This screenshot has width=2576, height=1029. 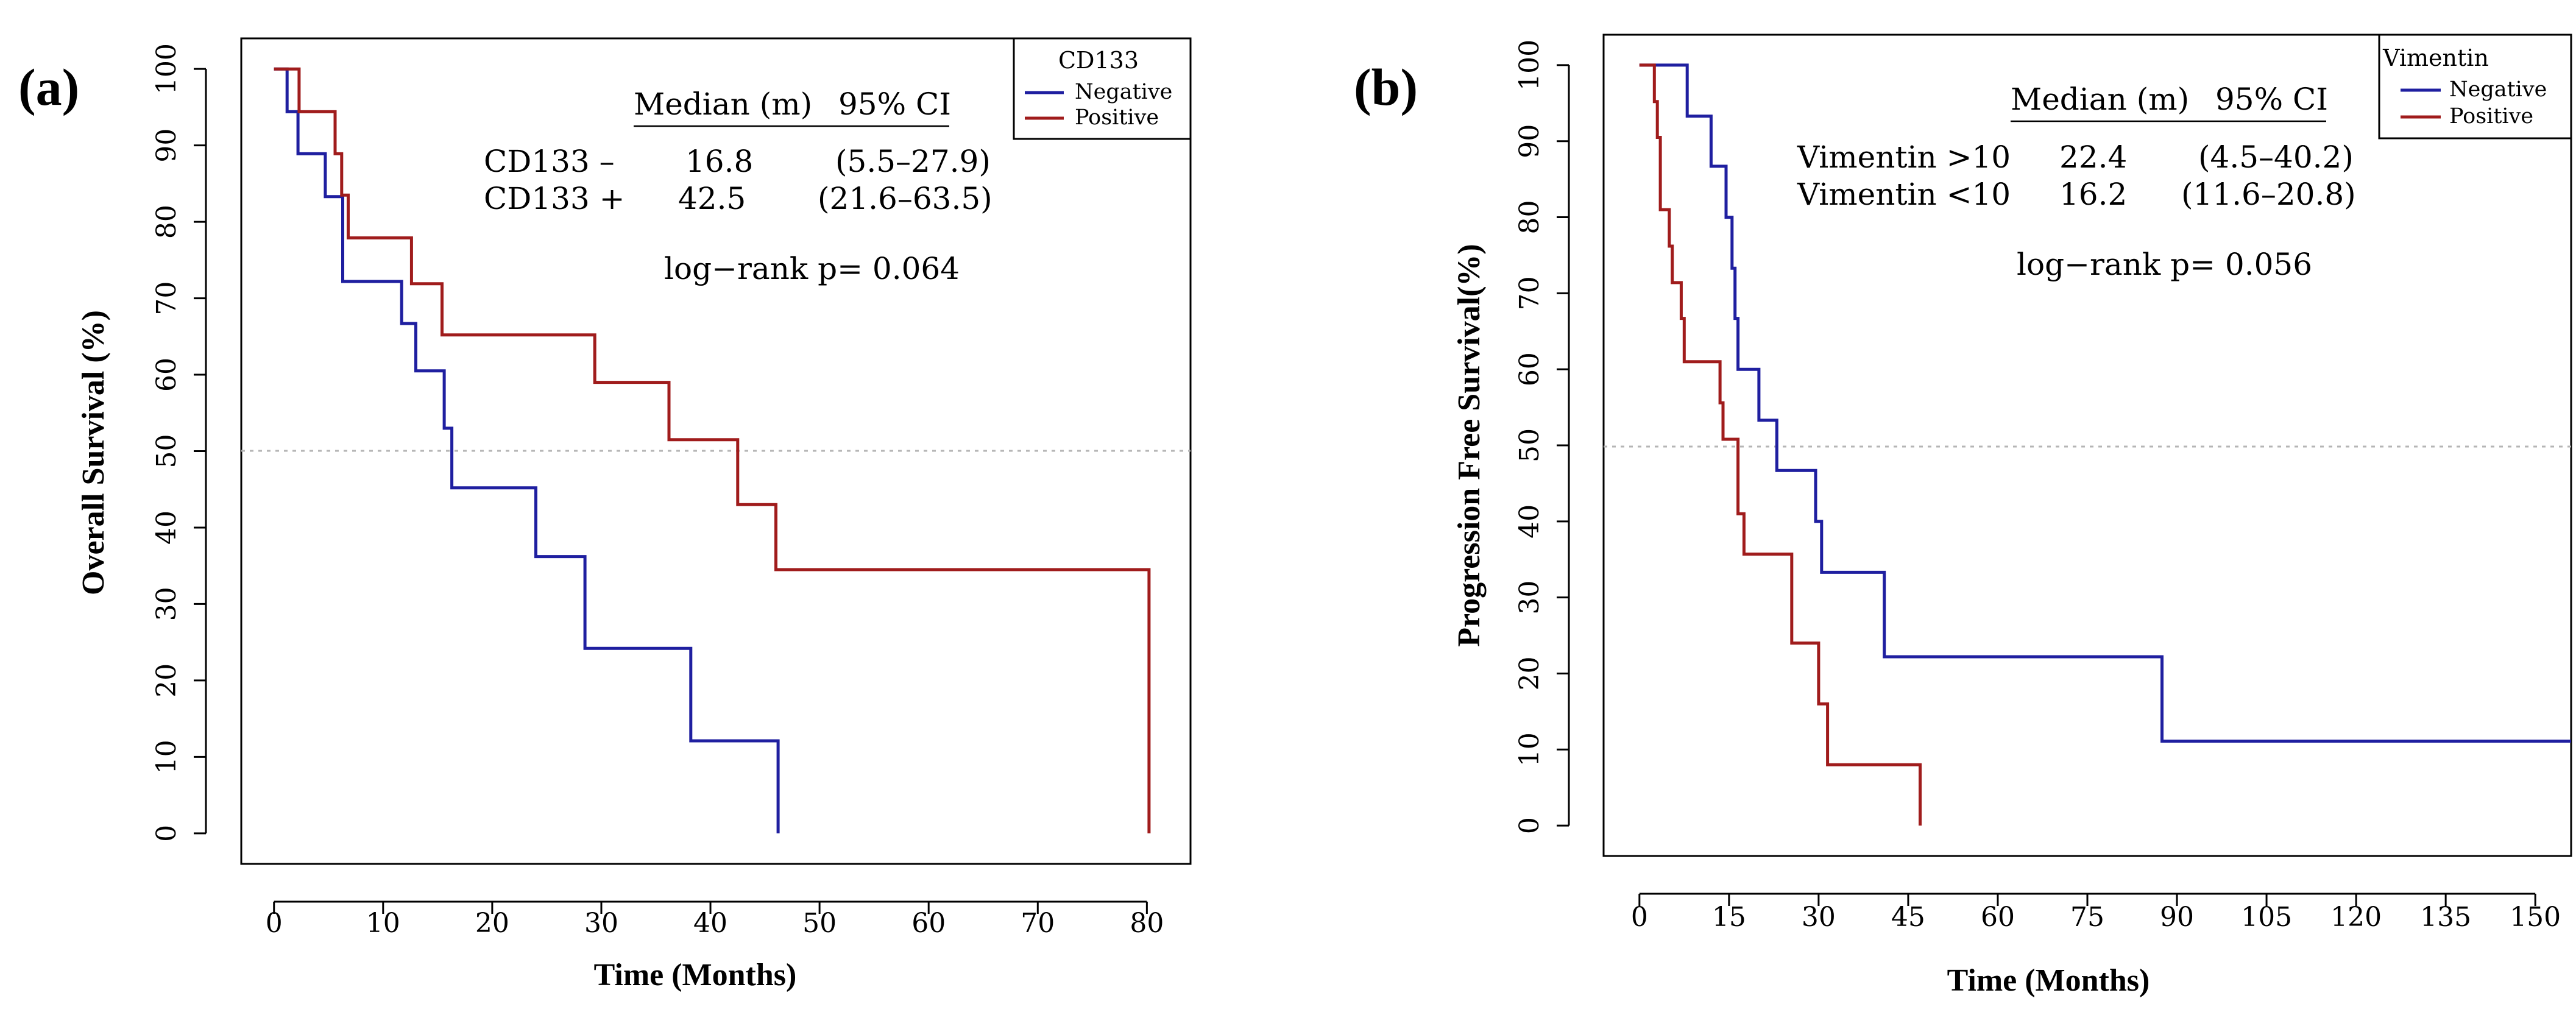 What do you see at coordinates (1147, 924) in the screenshot?
I see `panel-a-x-tick-label: 80` at bounding box center [1147, 924].